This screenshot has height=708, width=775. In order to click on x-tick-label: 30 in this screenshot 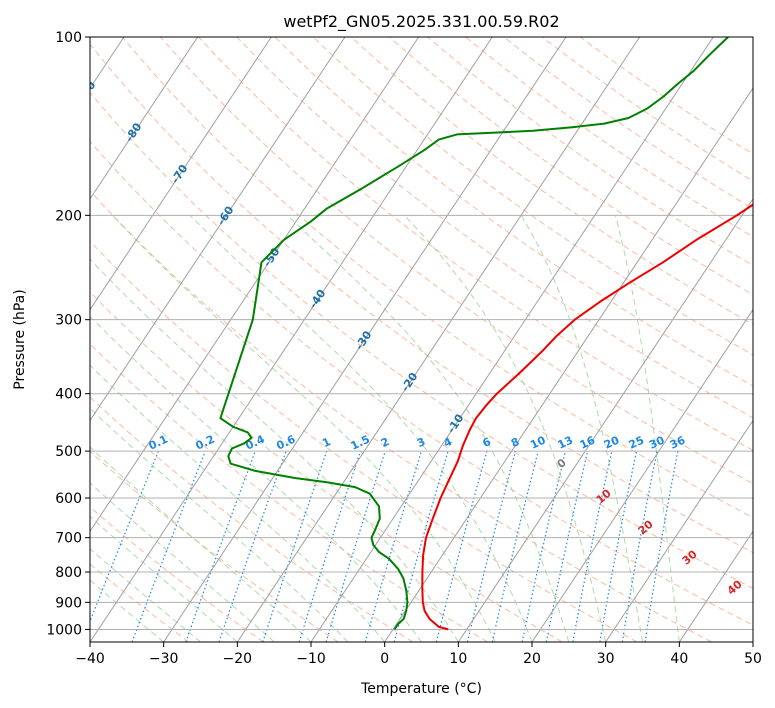, I will do `click(606, 659)`.